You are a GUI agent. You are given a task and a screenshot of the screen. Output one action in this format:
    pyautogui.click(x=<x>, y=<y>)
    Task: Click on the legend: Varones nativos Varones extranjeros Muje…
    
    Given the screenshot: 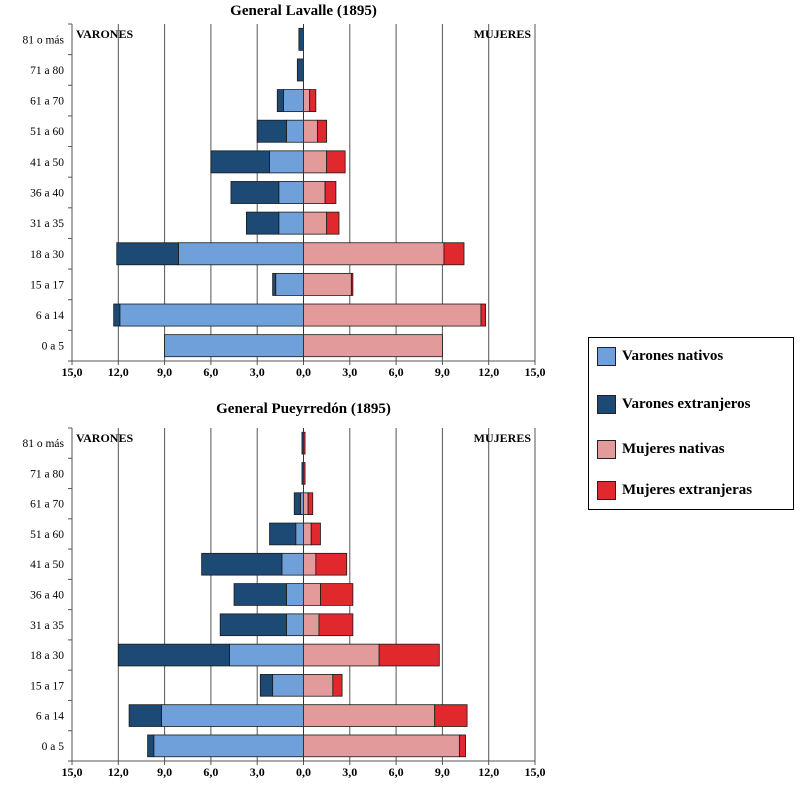 What is the action you would take?
    pyautogui.click(x=691, y=423)
    